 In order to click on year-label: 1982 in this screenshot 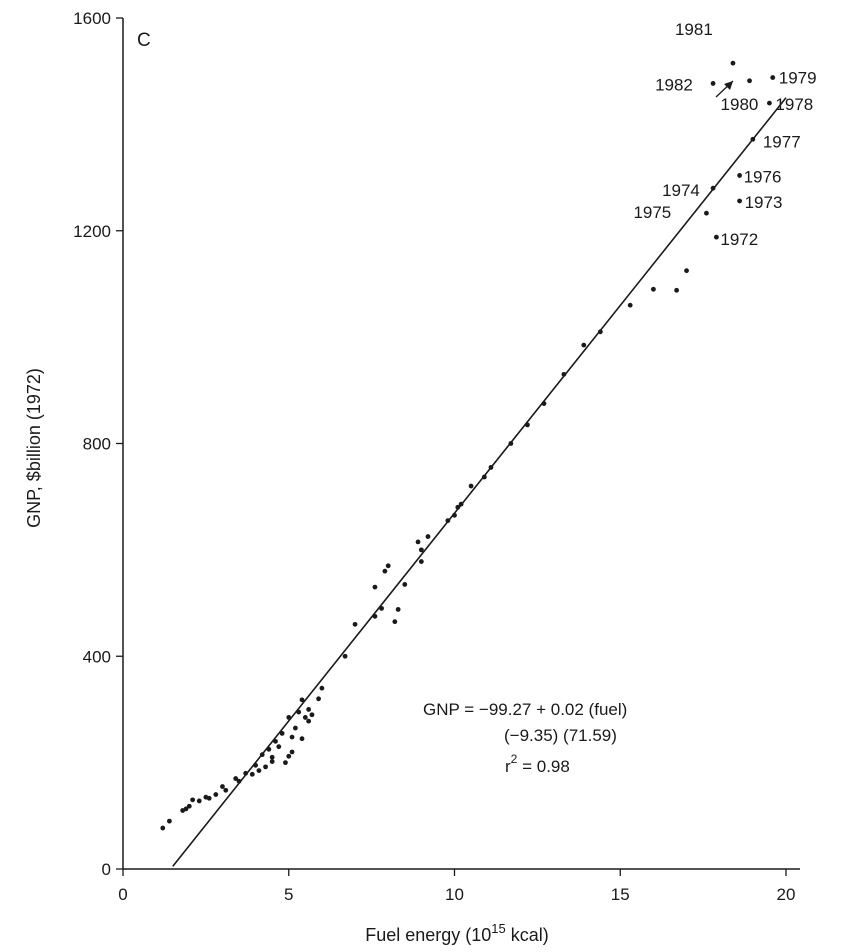, I will do `click(674, 84)`.